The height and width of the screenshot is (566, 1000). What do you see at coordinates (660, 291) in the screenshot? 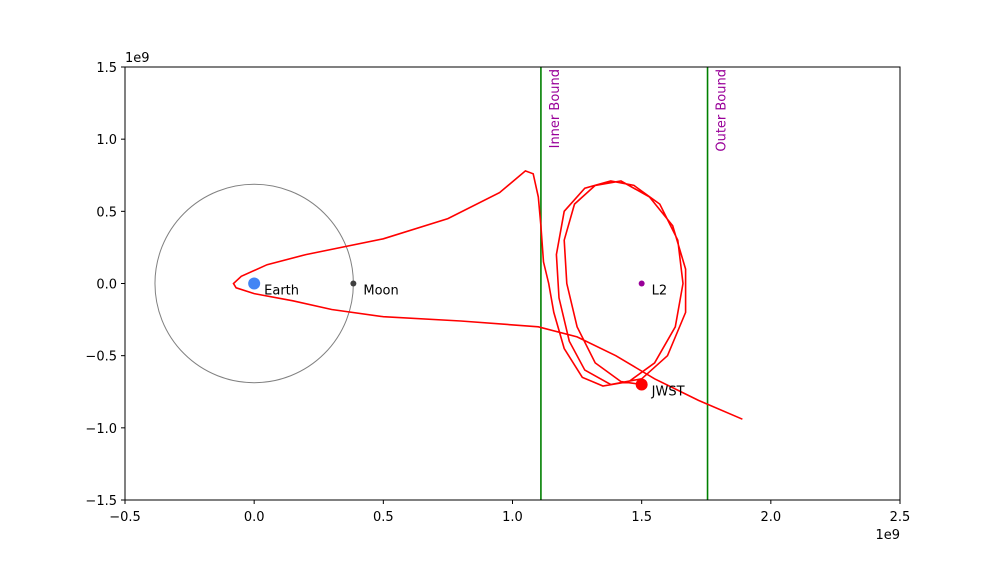
I see `point-label: L2` at bounding box center [660, 291].